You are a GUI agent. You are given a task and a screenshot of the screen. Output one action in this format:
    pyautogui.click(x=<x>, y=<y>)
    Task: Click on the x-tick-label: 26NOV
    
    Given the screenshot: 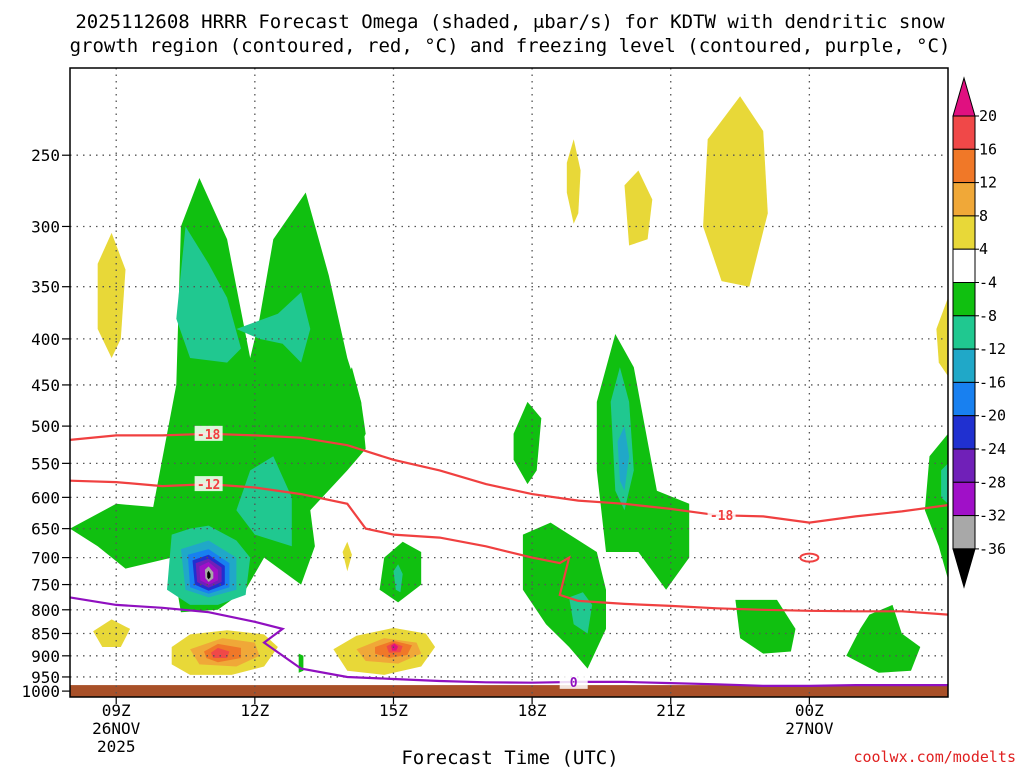 What is the action you would take?
    pyautogui.click(x=116, y=728)
    